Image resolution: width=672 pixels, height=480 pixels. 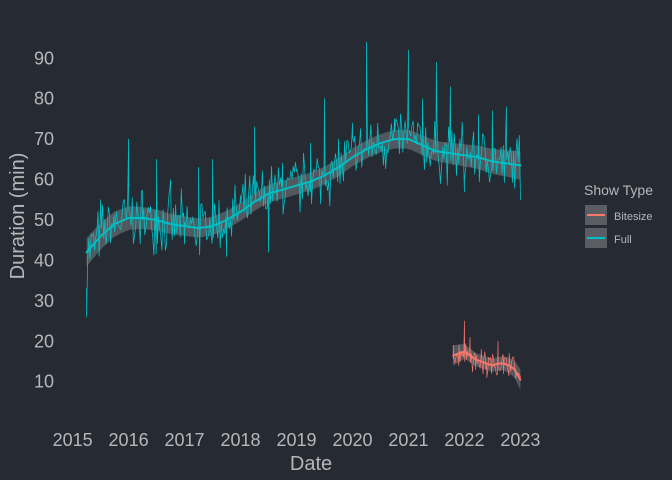 I want to click on y-tick-label: 80, so click(x=44, y=99).